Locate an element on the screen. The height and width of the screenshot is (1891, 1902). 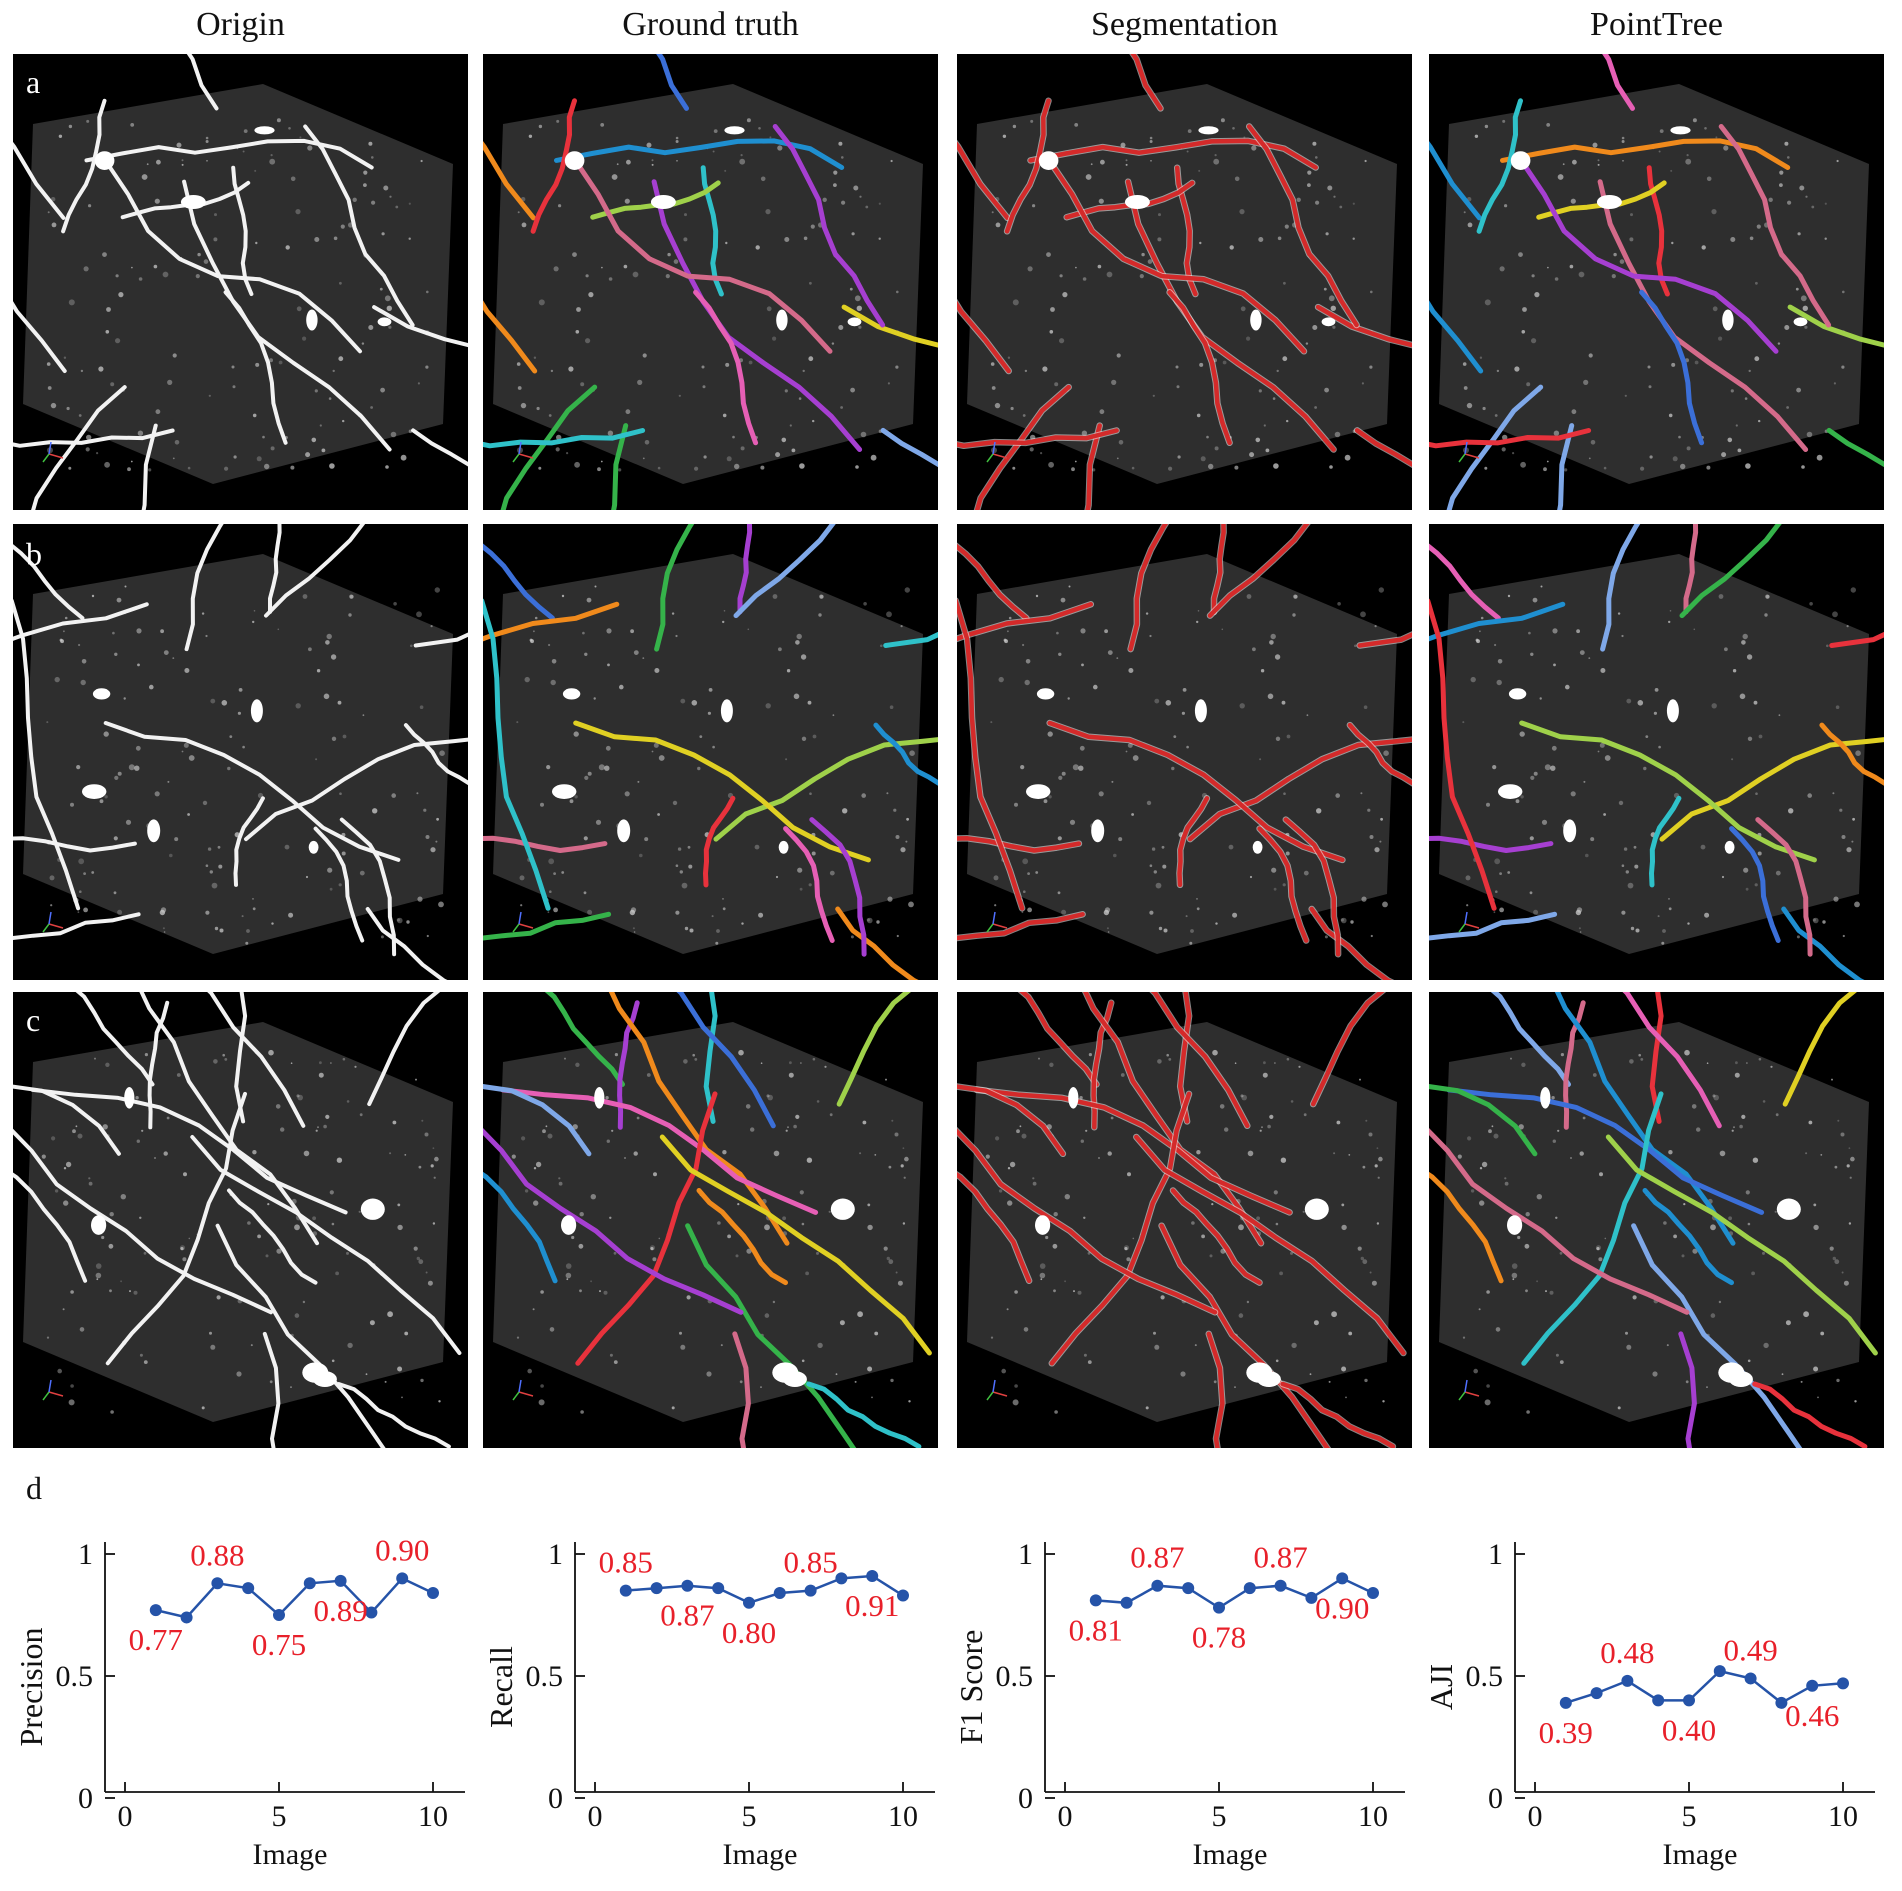
y-tick-label: 1 is located at coordinates (555, 1554).